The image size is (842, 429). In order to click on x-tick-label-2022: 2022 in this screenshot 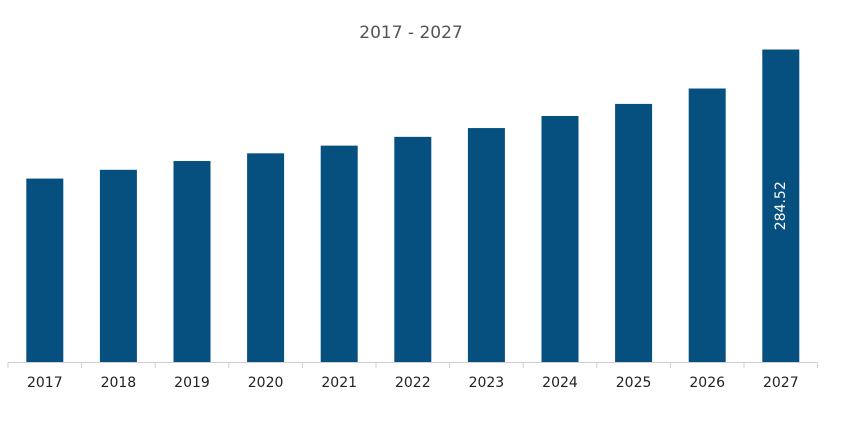, I will do `click(413, 383)`.